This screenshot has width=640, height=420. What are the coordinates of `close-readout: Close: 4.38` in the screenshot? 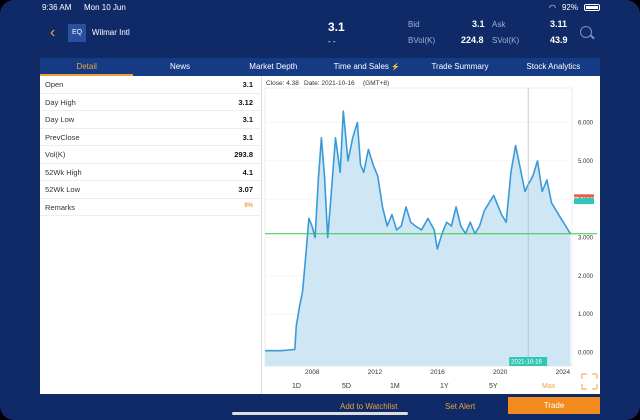 It's located at (282, 83).